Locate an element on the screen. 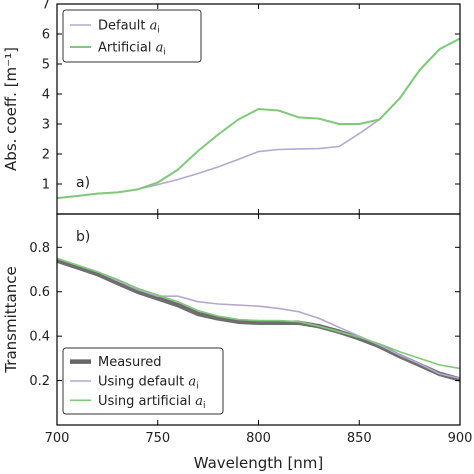  y-tick-label: 0.2 is located at coordinates (39, 381).